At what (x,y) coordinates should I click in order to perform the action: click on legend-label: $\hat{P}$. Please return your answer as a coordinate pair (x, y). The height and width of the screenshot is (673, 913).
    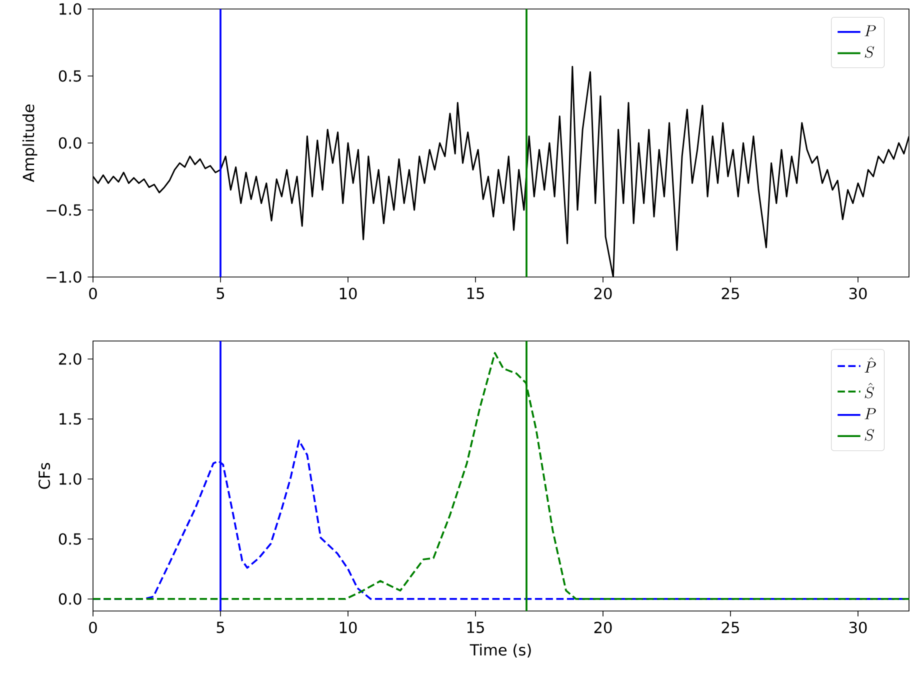
    Looking at the image, I should click on (870, 365).